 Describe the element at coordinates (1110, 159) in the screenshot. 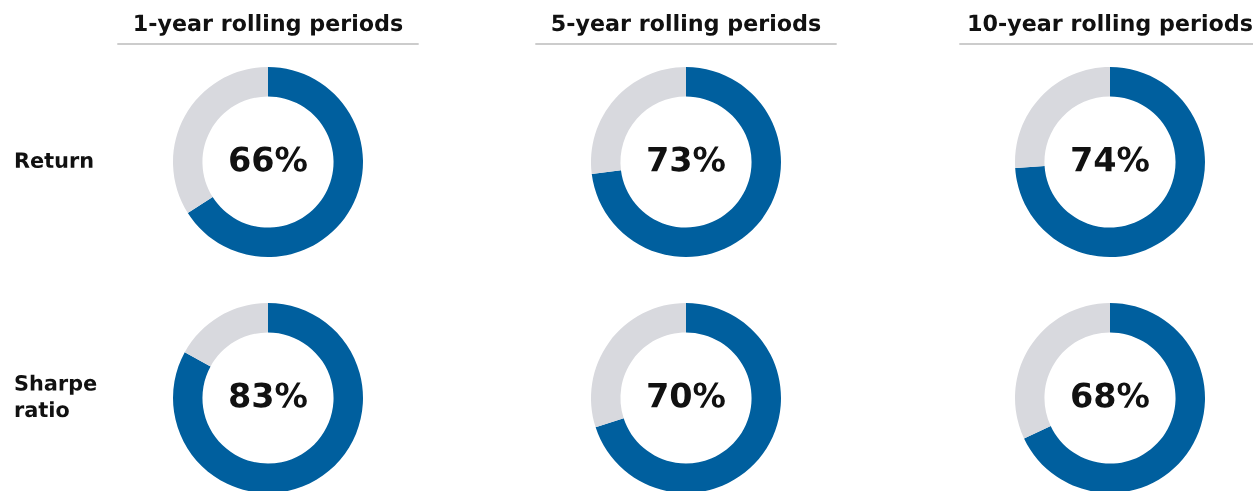

I see `data-label: 74%` at that location.